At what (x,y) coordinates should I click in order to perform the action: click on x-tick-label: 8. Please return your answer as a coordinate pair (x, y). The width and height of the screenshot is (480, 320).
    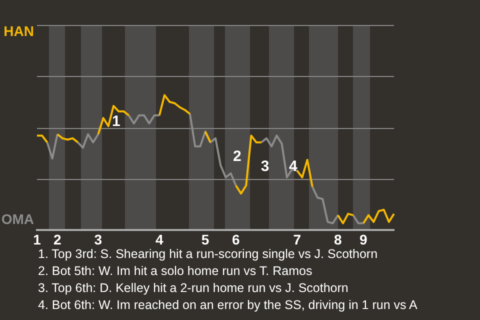
    Looking at the image, I should click on (338, 239).